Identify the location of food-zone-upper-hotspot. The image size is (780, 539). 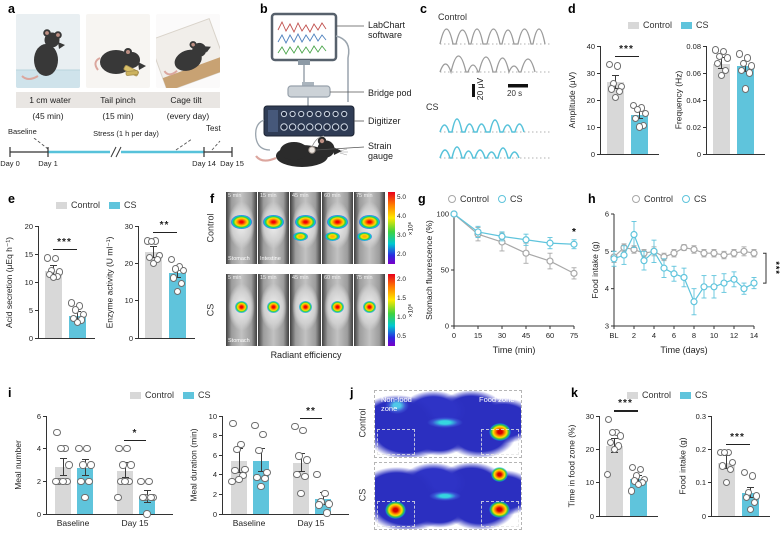
(499, 474).